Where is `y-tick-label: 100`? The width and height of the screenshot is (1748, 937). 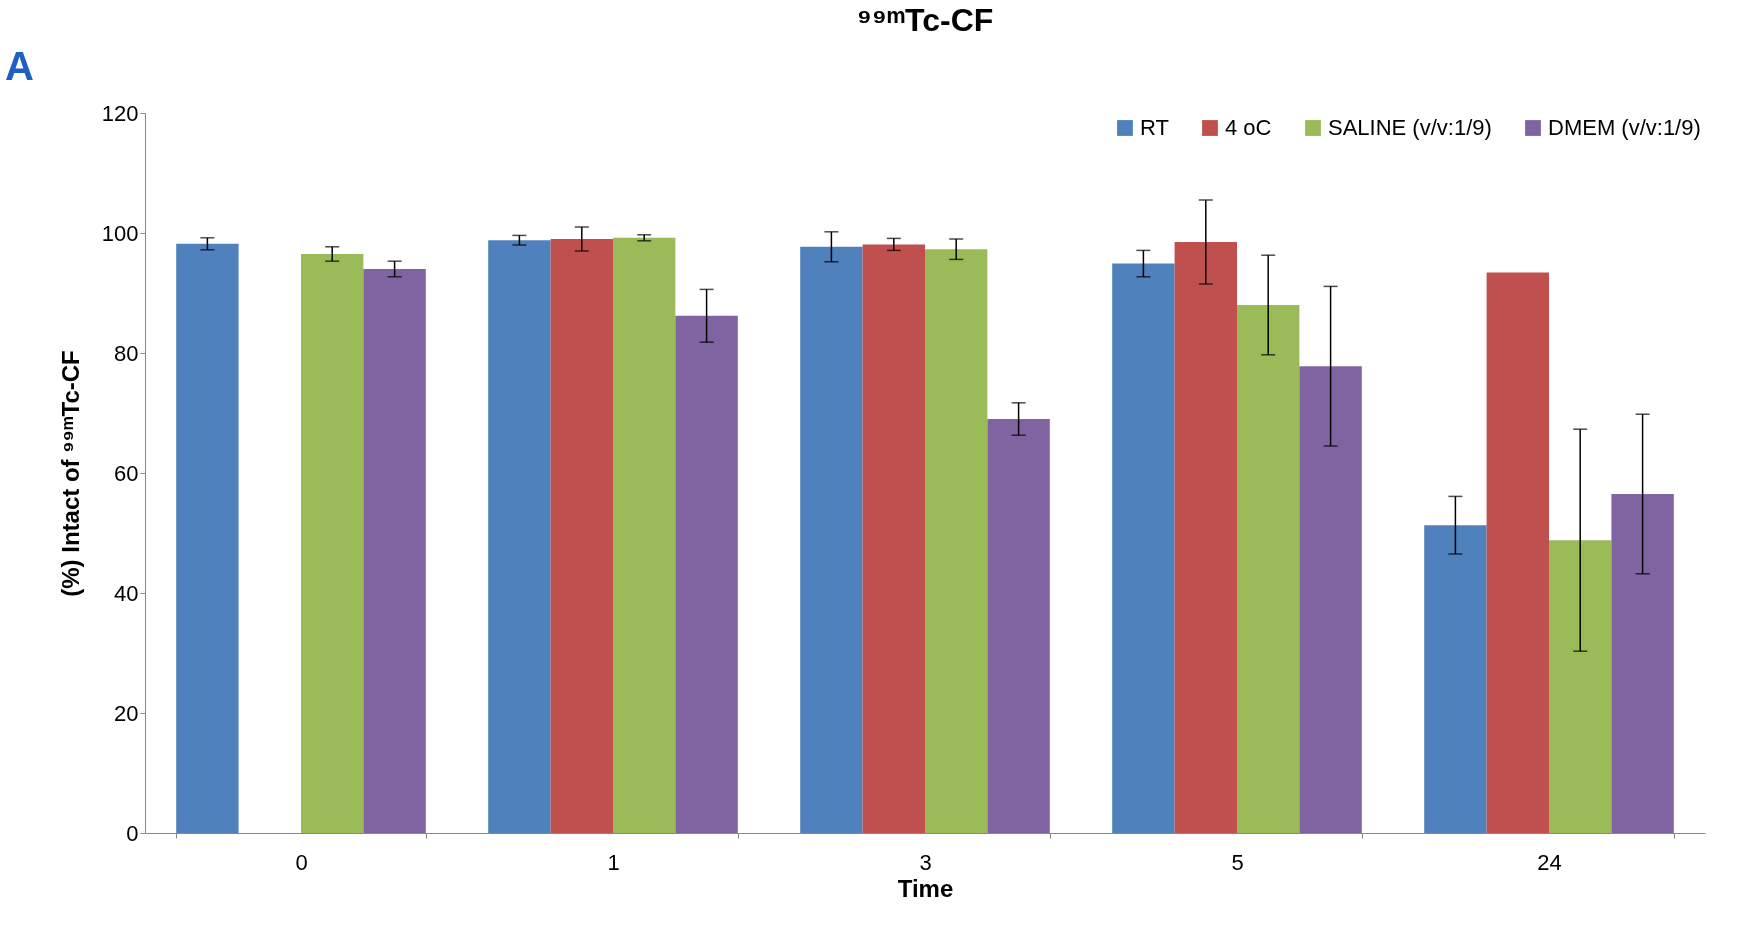
y-tick-label: 100 is located at coordinates (120, 233).